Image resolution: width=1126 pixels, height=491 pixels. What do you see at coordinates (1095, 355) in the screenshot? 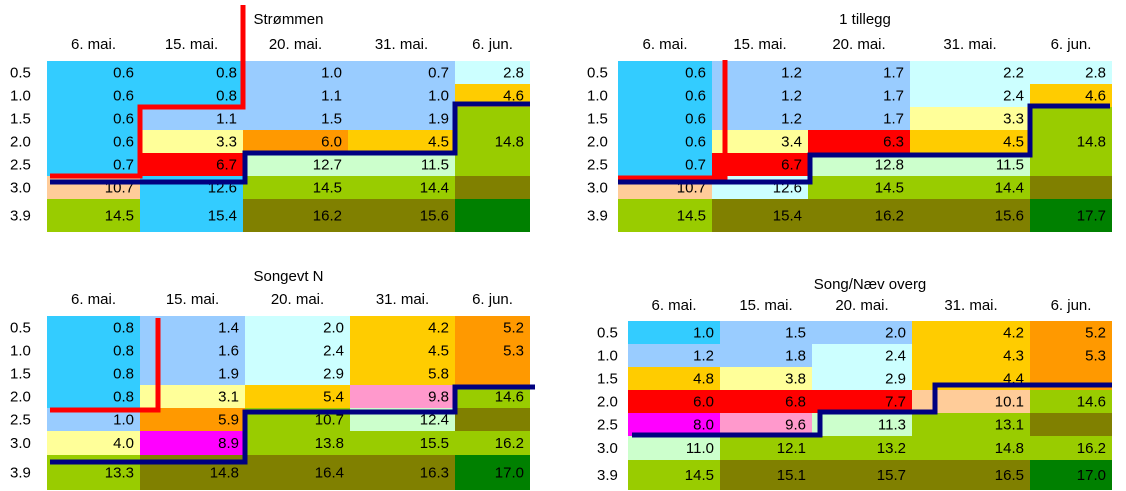
I see `cell-value: 5.3` at bounding box center [1095, 355].